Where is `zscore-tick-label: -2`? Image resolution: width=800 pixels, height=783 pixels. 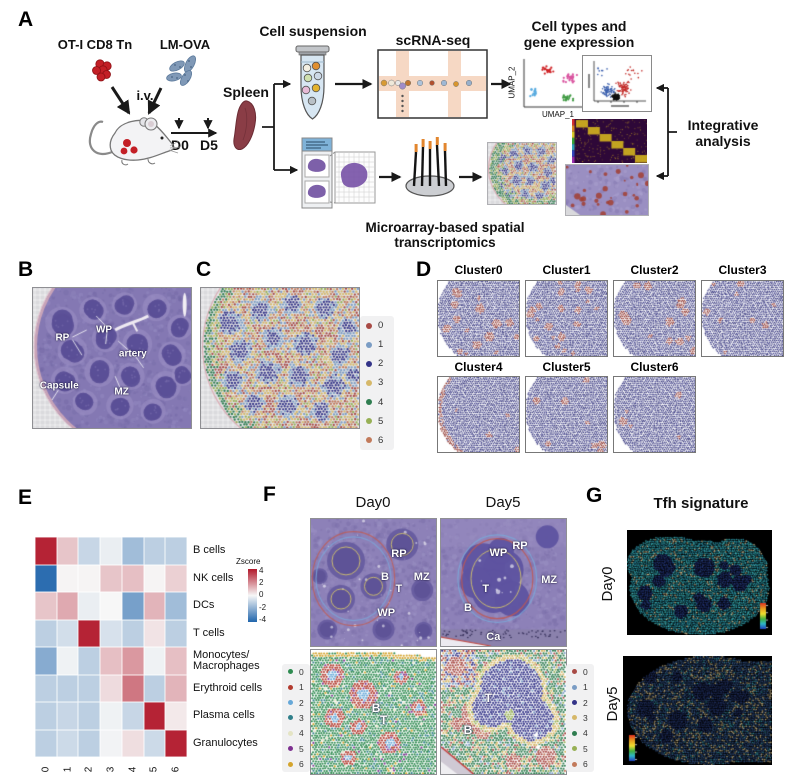
zscore-tick-label: -2 is located at coordinates (263, 607).